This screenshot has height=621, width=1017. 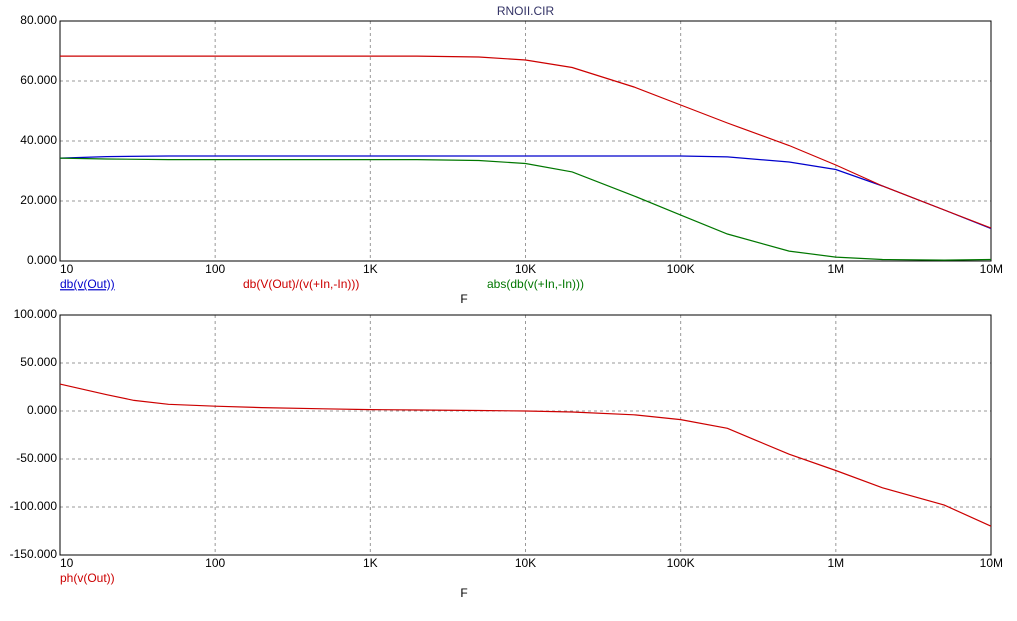 What do you see at coordinates (38, 200) in the screenshot?
I see `y-tick-label: 20.000` at bounding box center [38, 200].